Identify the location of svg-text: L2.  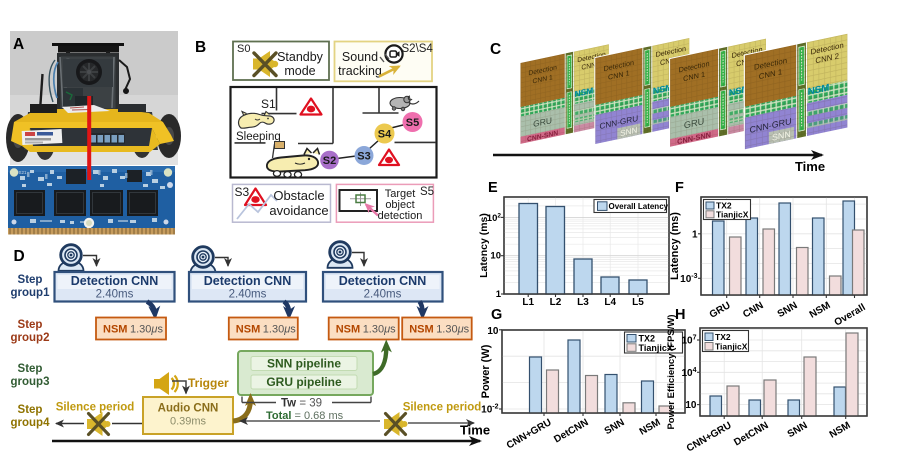
(556, 302).